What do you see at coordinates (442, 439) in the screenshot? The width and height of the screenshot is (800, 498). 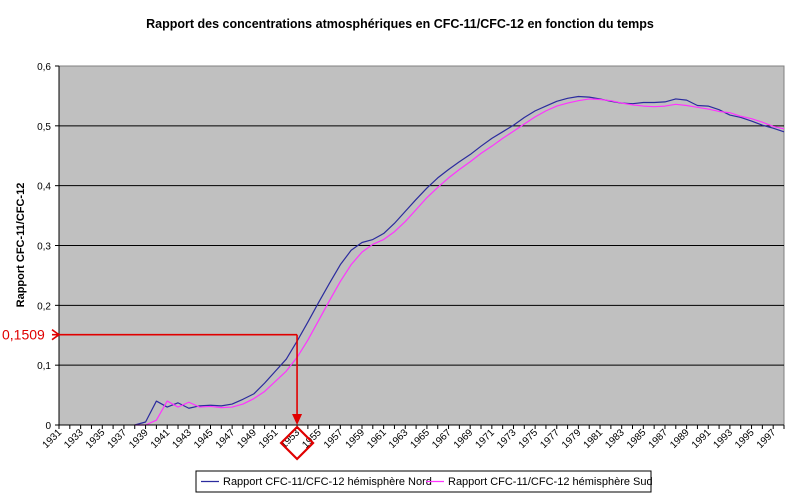 I see `x-tick-label: 1967` at bounding box center [442, 439].